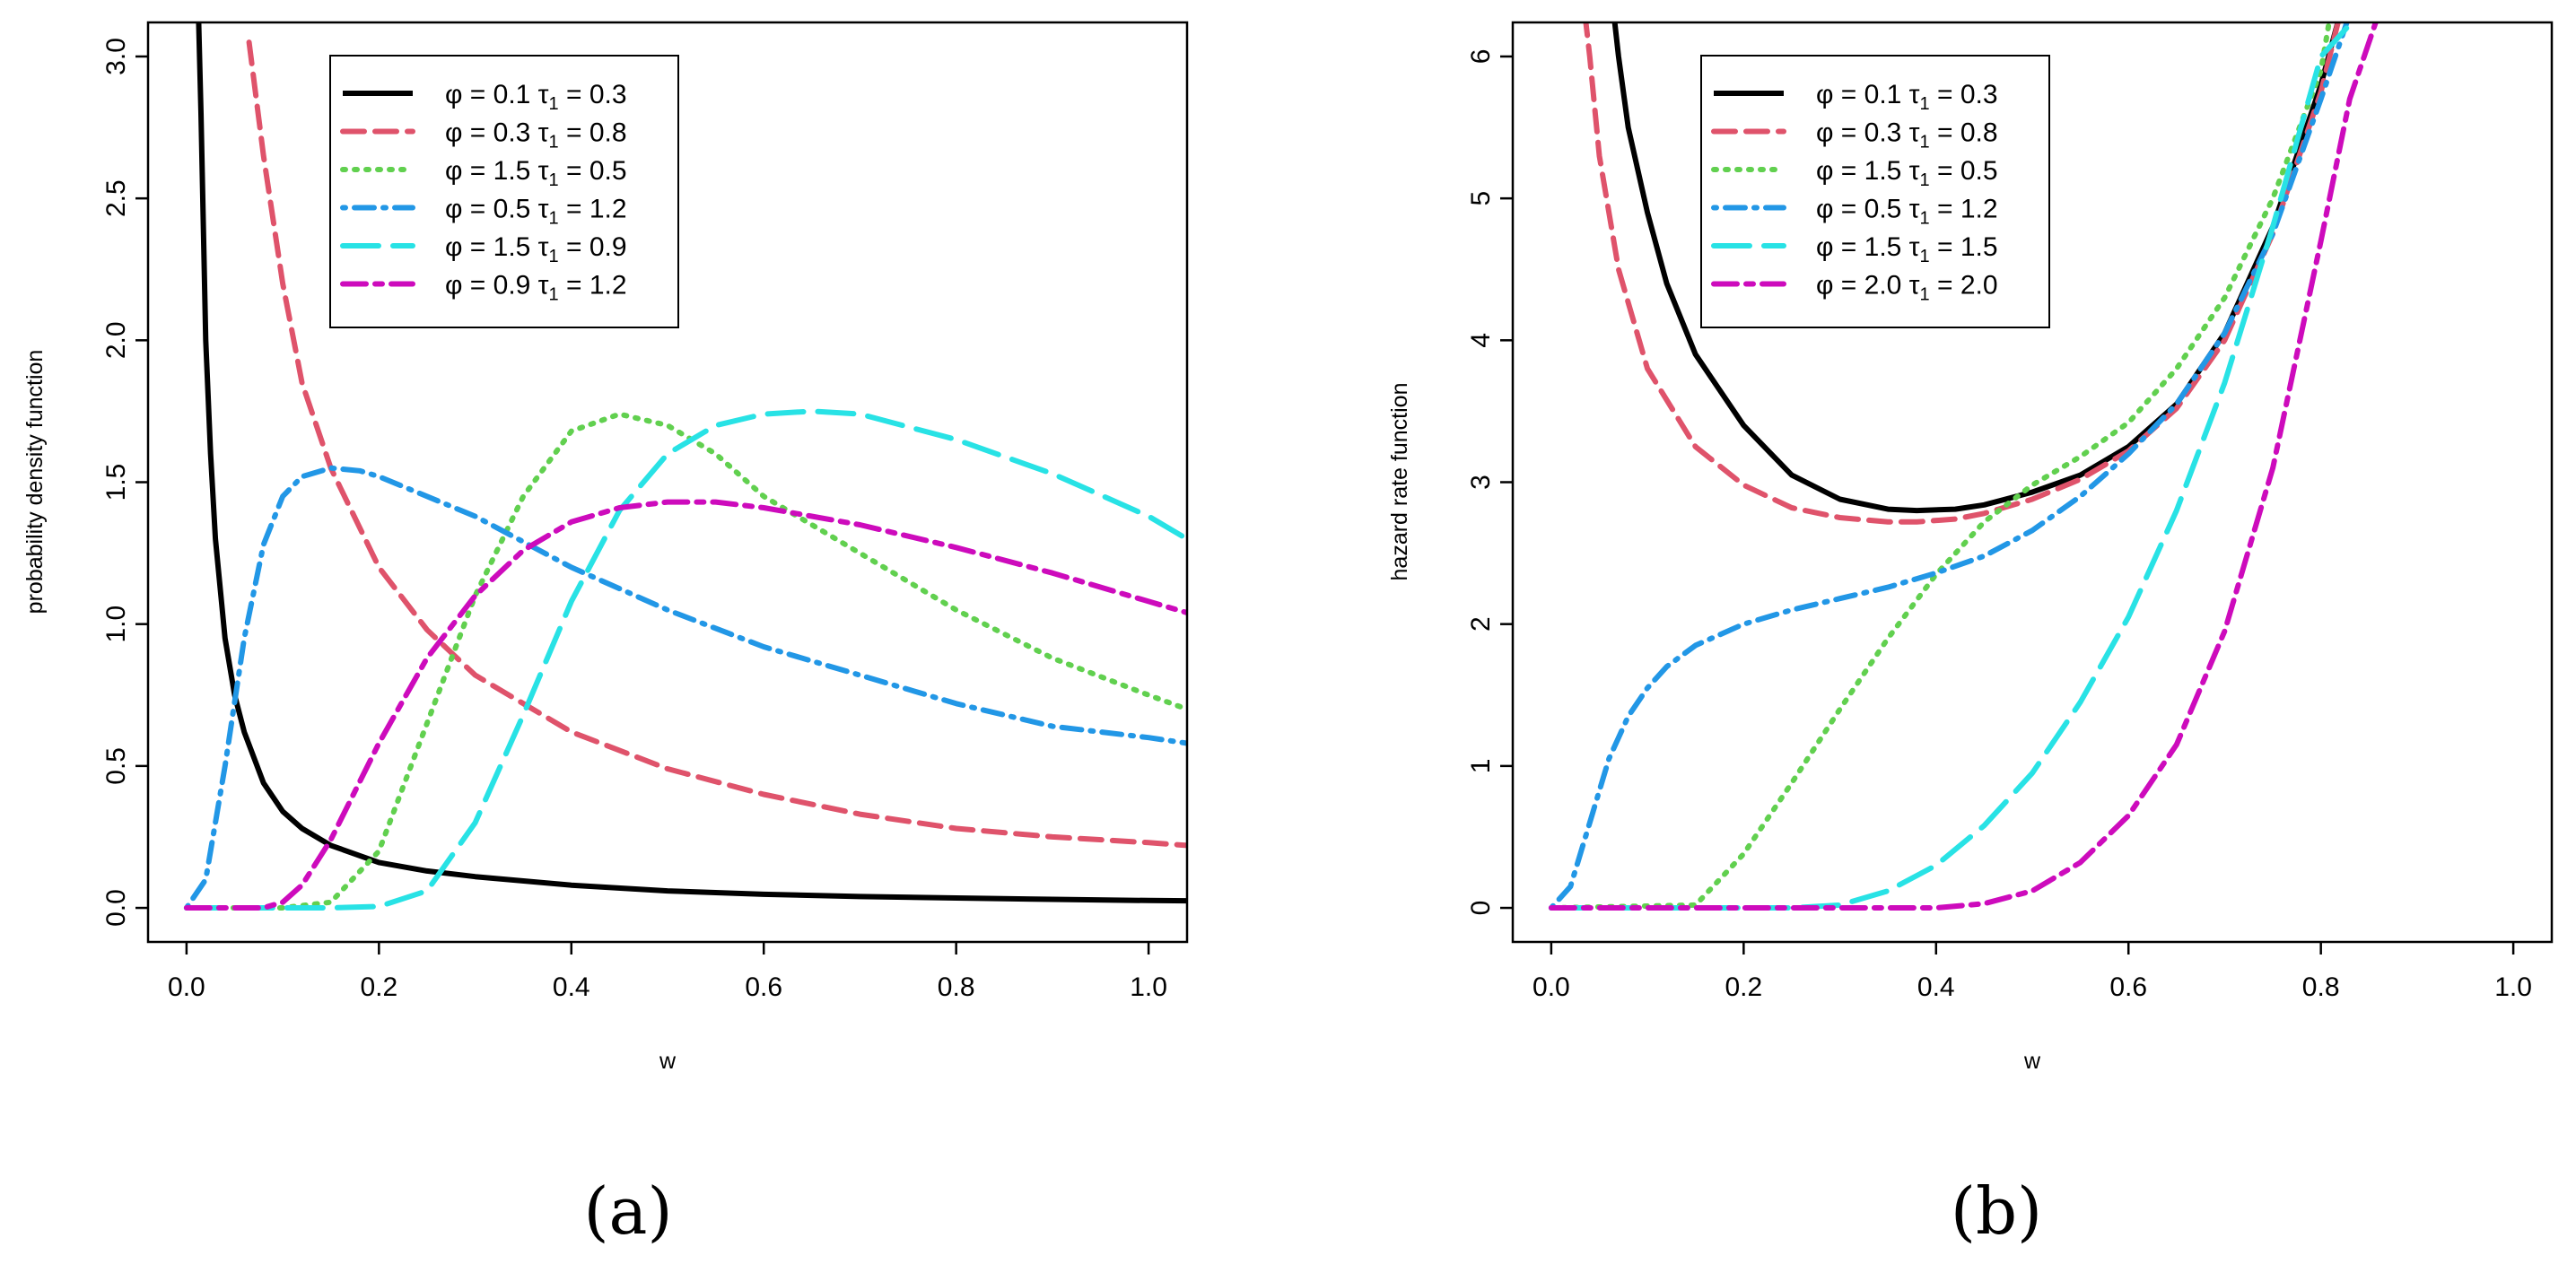 The height and width of the screenshot is (1264, 2576). I want to click on panel-b-legend-label-6: φ = 2.0 τ1 = 2.0, so click(1907, 288).